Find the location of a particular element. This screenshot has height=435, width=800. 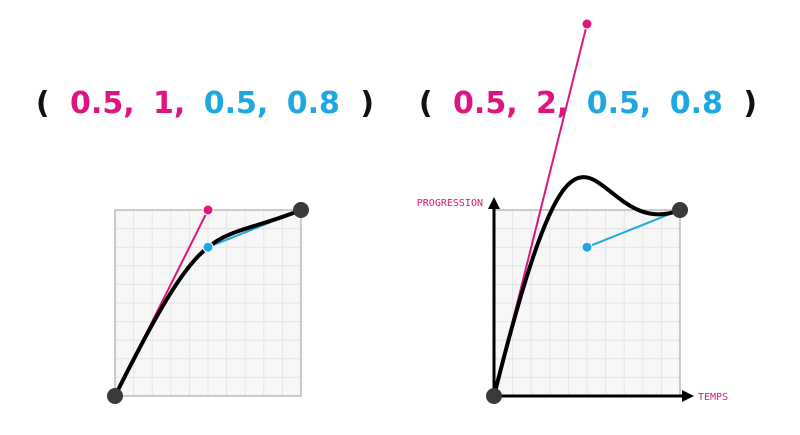

title-left: ( 0.5, 1, 0.5, 0.8 ) is located at coordinates (205, 103).